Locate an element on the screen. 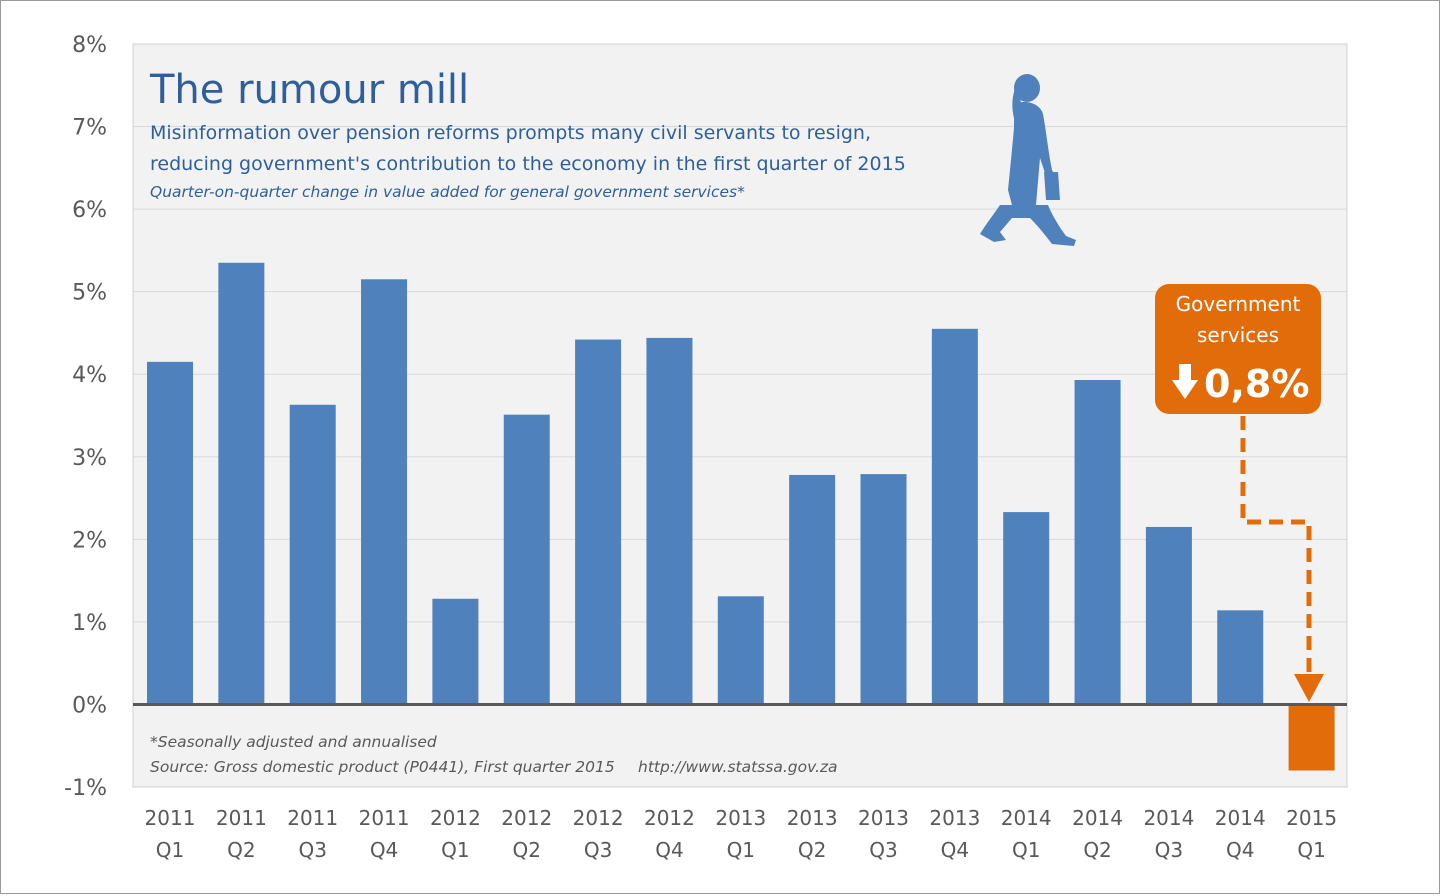 This screenshot has height=896, width=1442. bar-highlight is located at coordinates (1311, 737).